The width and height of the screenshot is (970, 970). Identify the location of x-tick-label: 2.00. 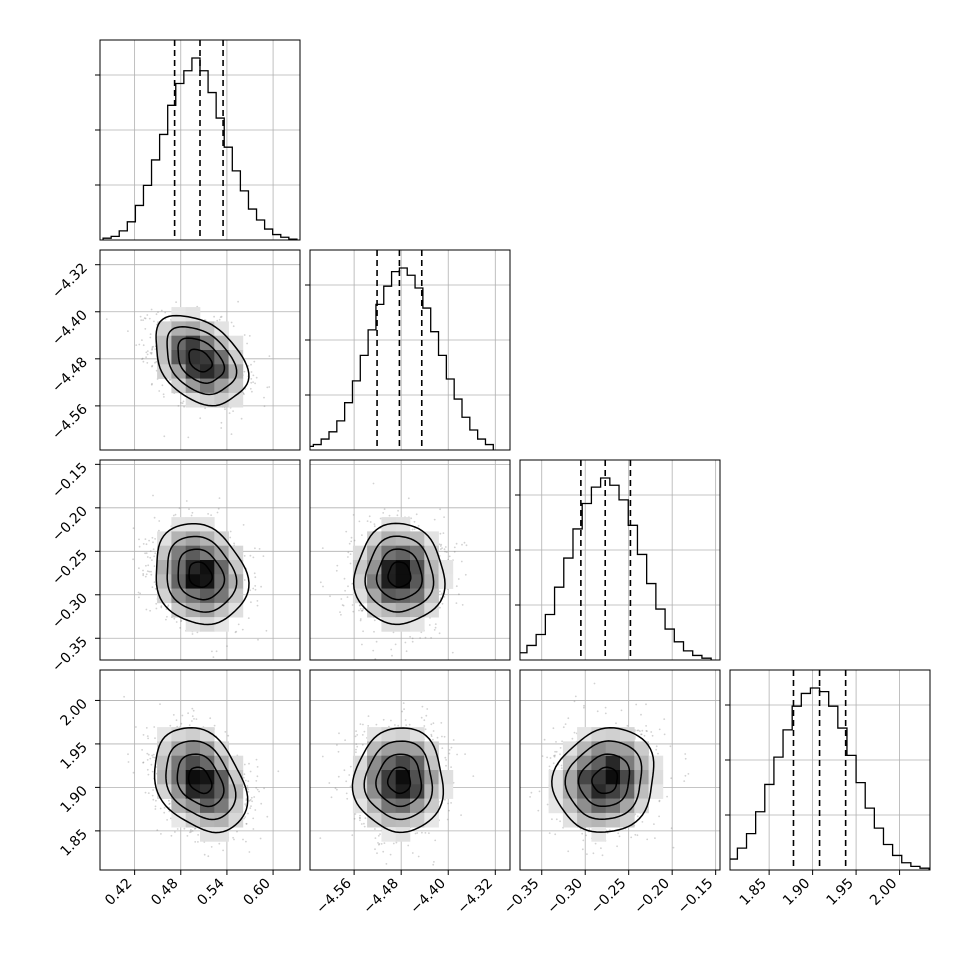
(883, 892).